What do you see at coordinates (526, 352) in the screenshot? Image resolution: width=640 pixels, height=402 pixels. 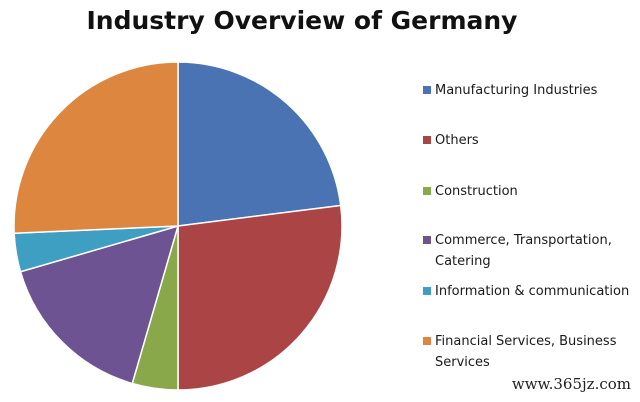 I see `legend-label: Financial Services, Business Services` at bounding box center [526, 352].